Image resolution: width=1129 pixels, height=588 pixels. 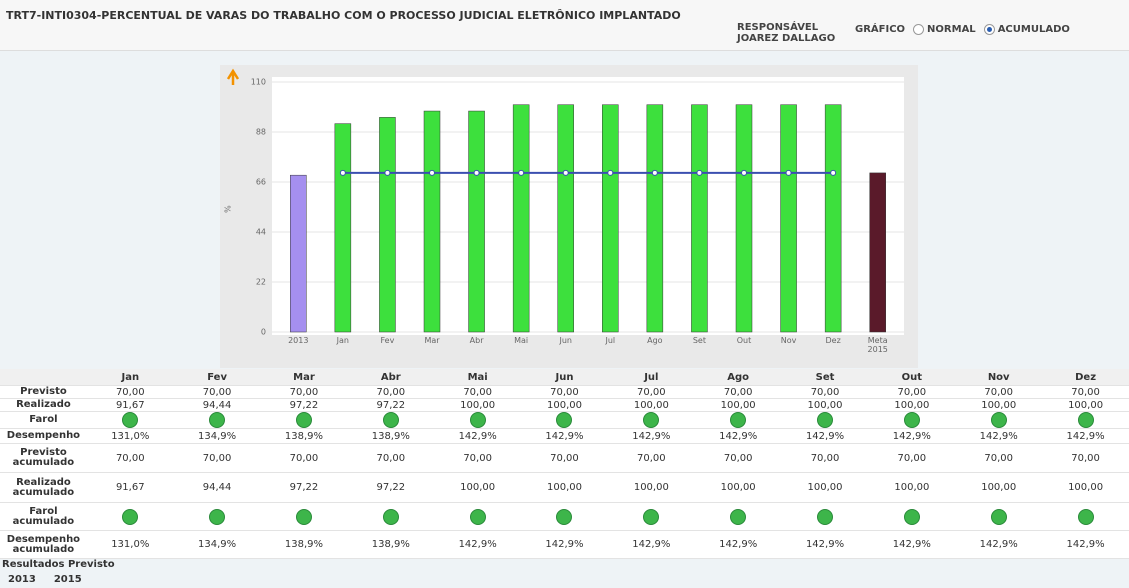 I want to click on chart-label: GRÁFICO, so click(x=880, y=29).